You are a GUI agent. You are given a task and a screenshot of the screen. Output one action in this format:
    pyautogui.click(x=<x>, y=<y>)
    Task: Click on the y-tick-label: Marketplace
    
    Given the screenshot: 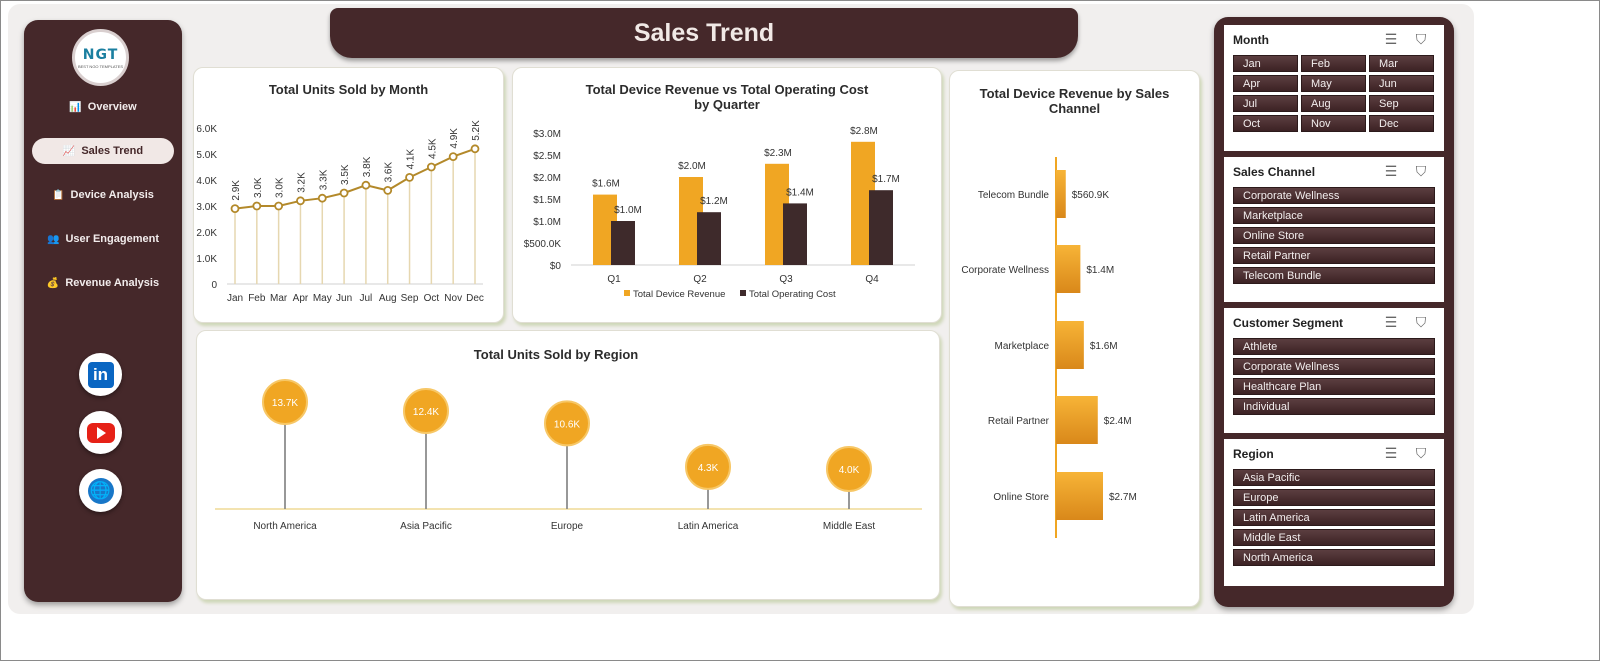 What is the action you would take?
    pyautogui.click(x=1022, y=346)
    